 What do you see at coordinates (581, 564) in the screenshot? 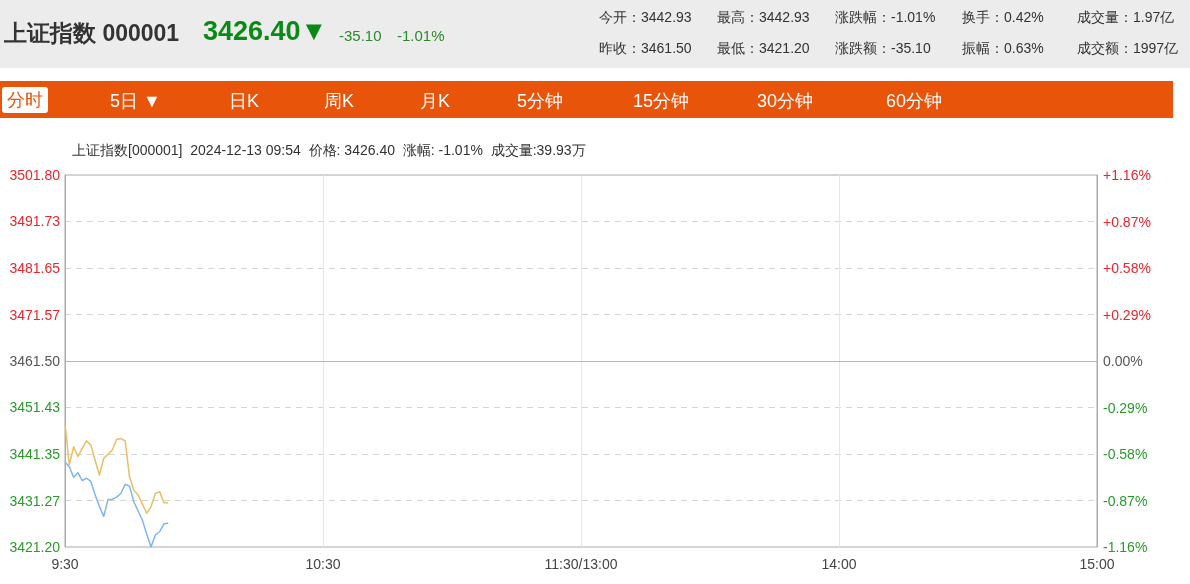
I see `x-tick-label: 11:30/13:00` at bounding box center [581, 564].